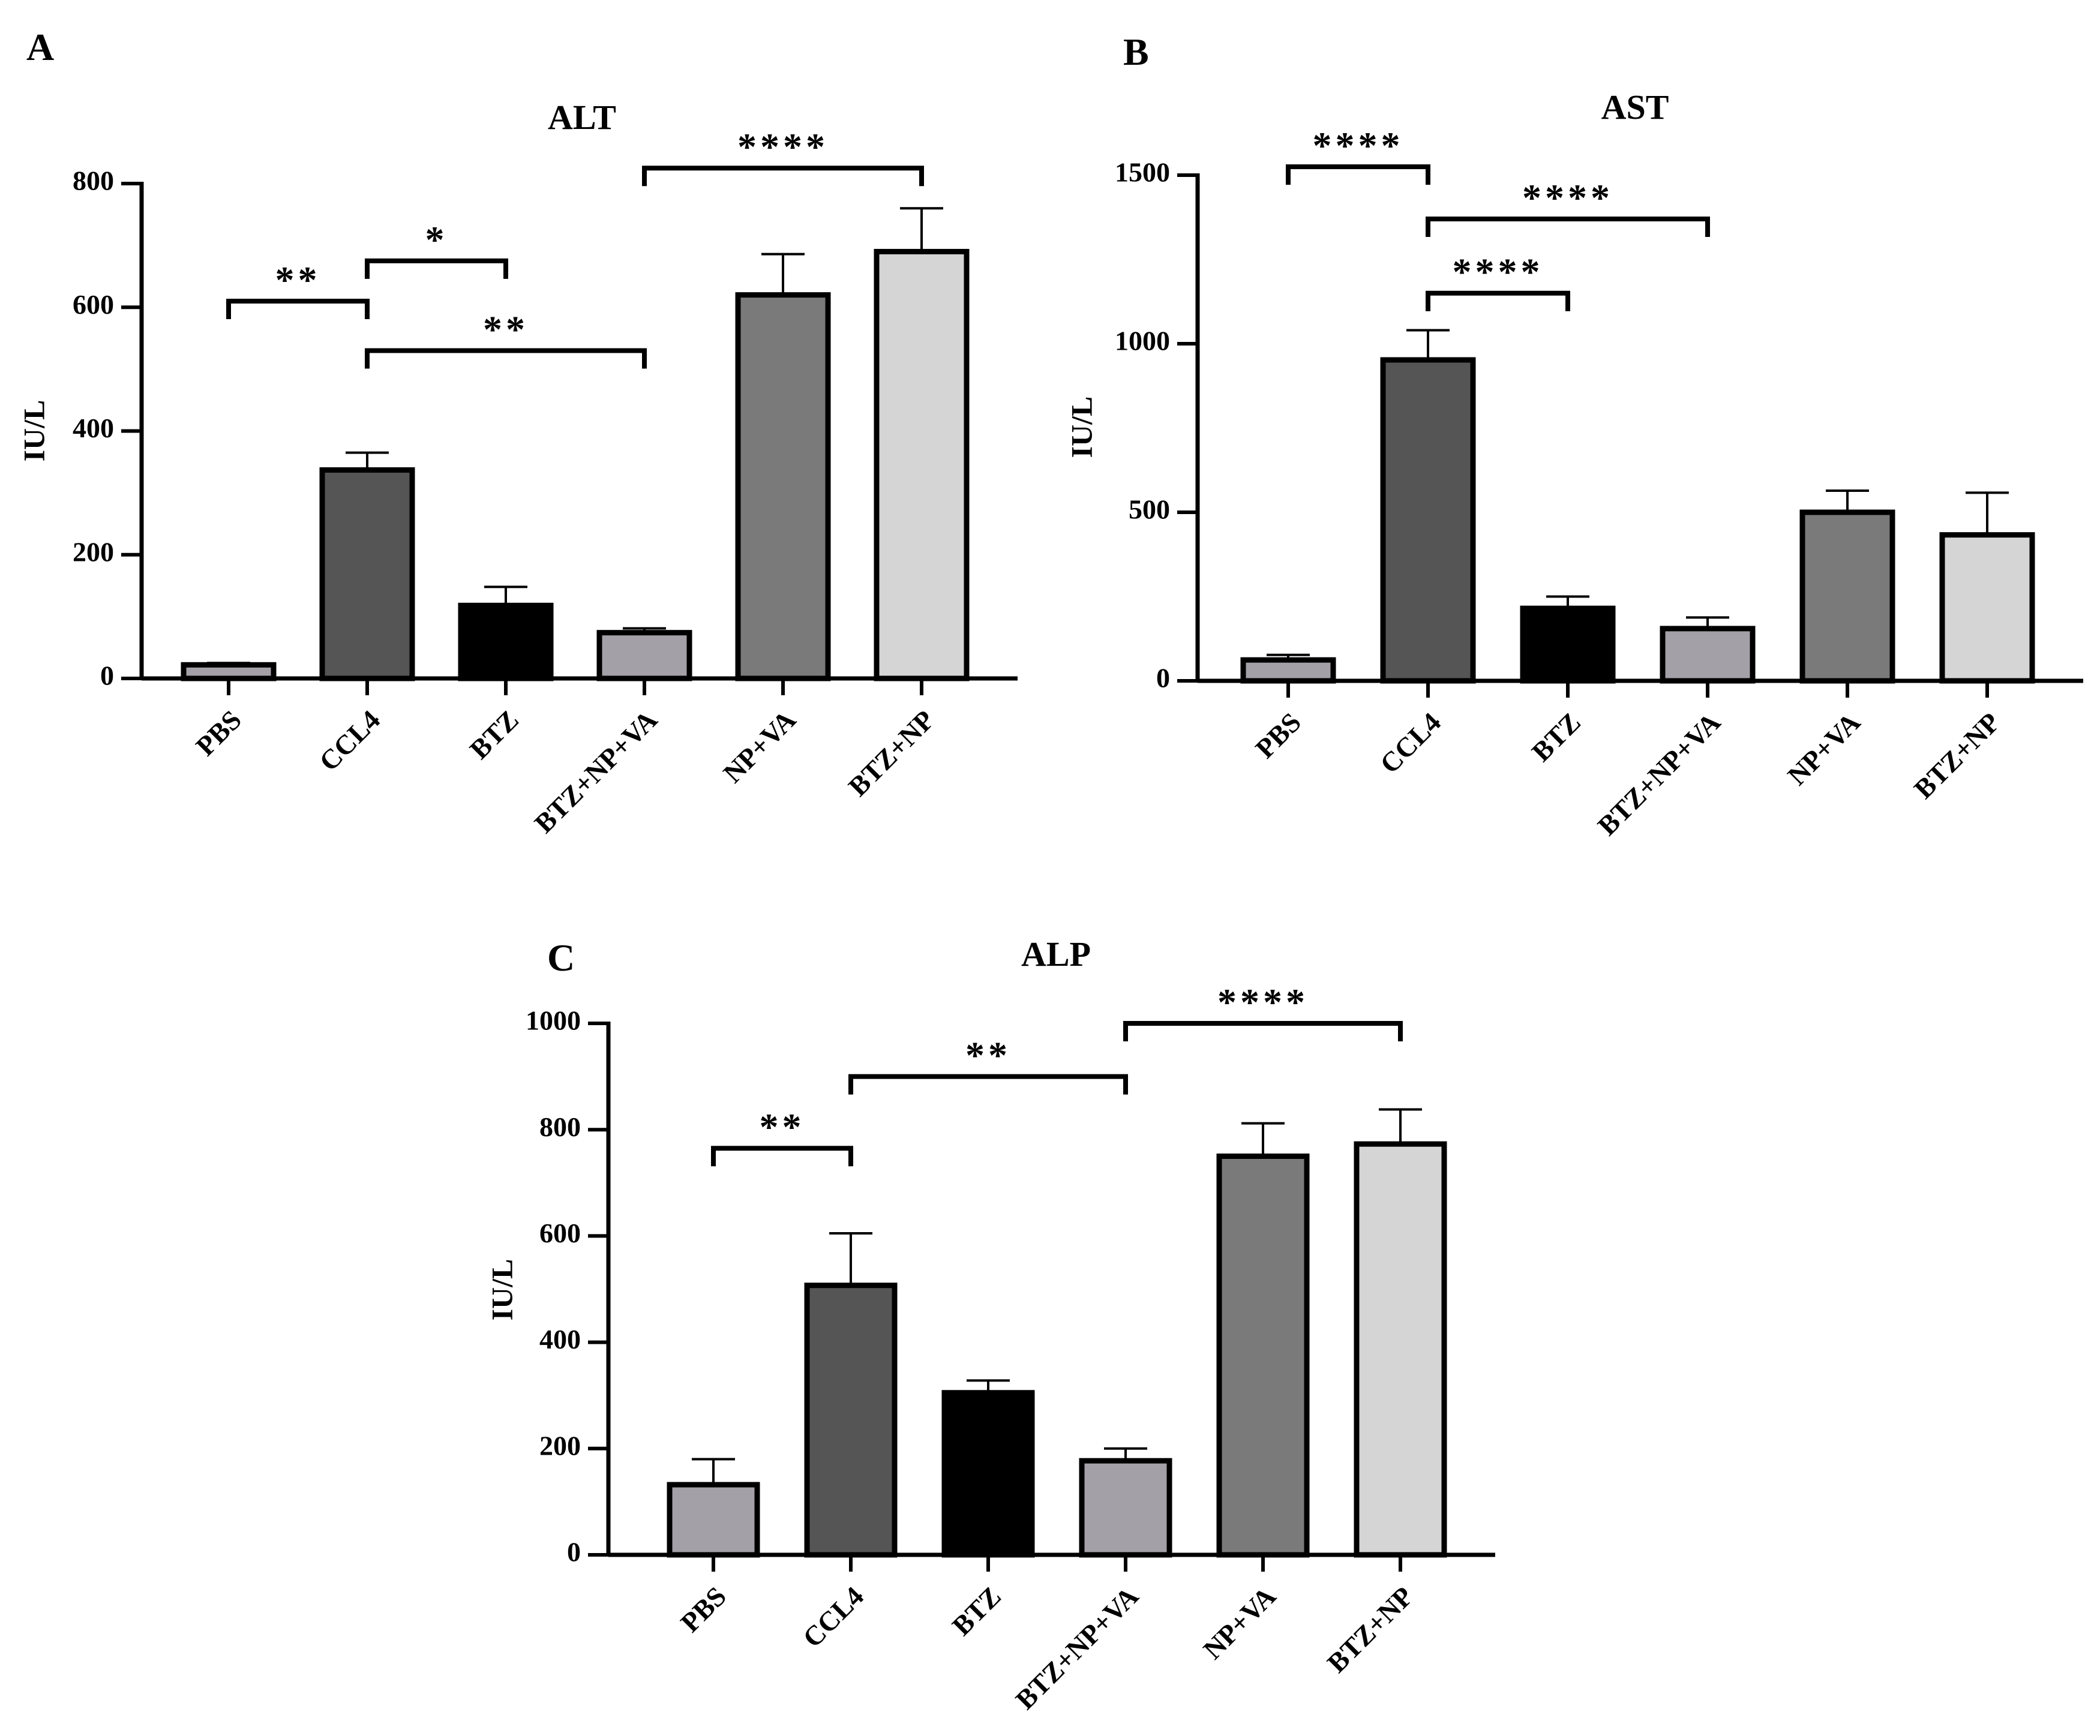 This screenshot has width=2100, height=1736. I want to click on panel-b-title: AST, so click(1635, 107).